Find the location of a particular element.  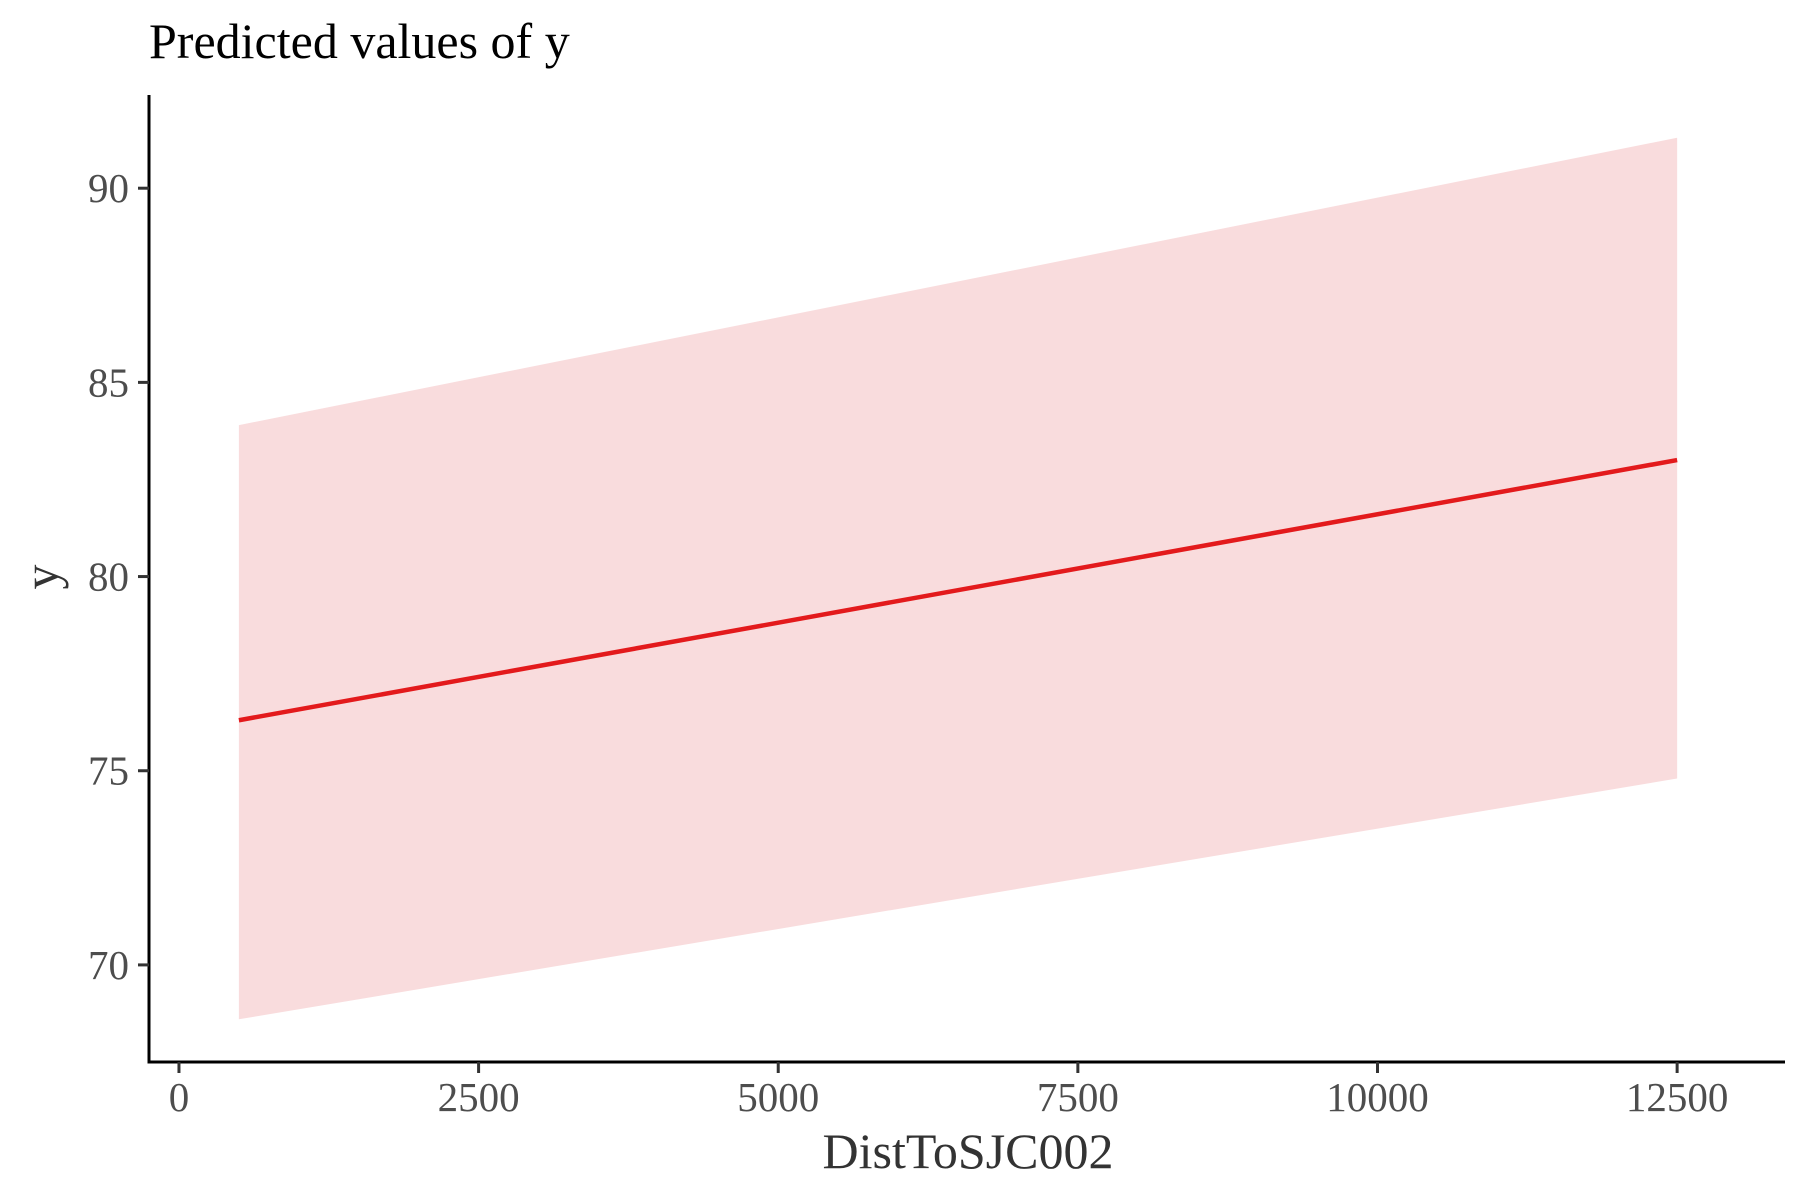

y-axis-title: y is located at coordinates (41, 577).